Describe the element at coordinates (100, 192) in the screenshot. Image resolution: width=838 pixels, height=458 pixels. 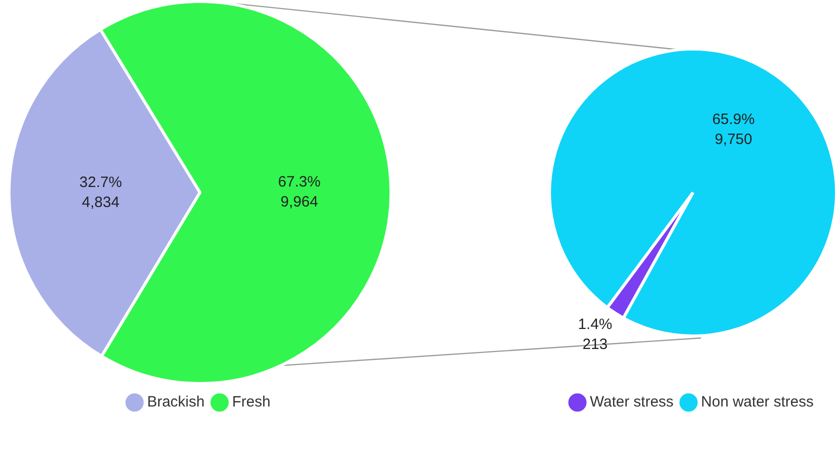
I see `data-label: 32.7% 4,834` at that location.